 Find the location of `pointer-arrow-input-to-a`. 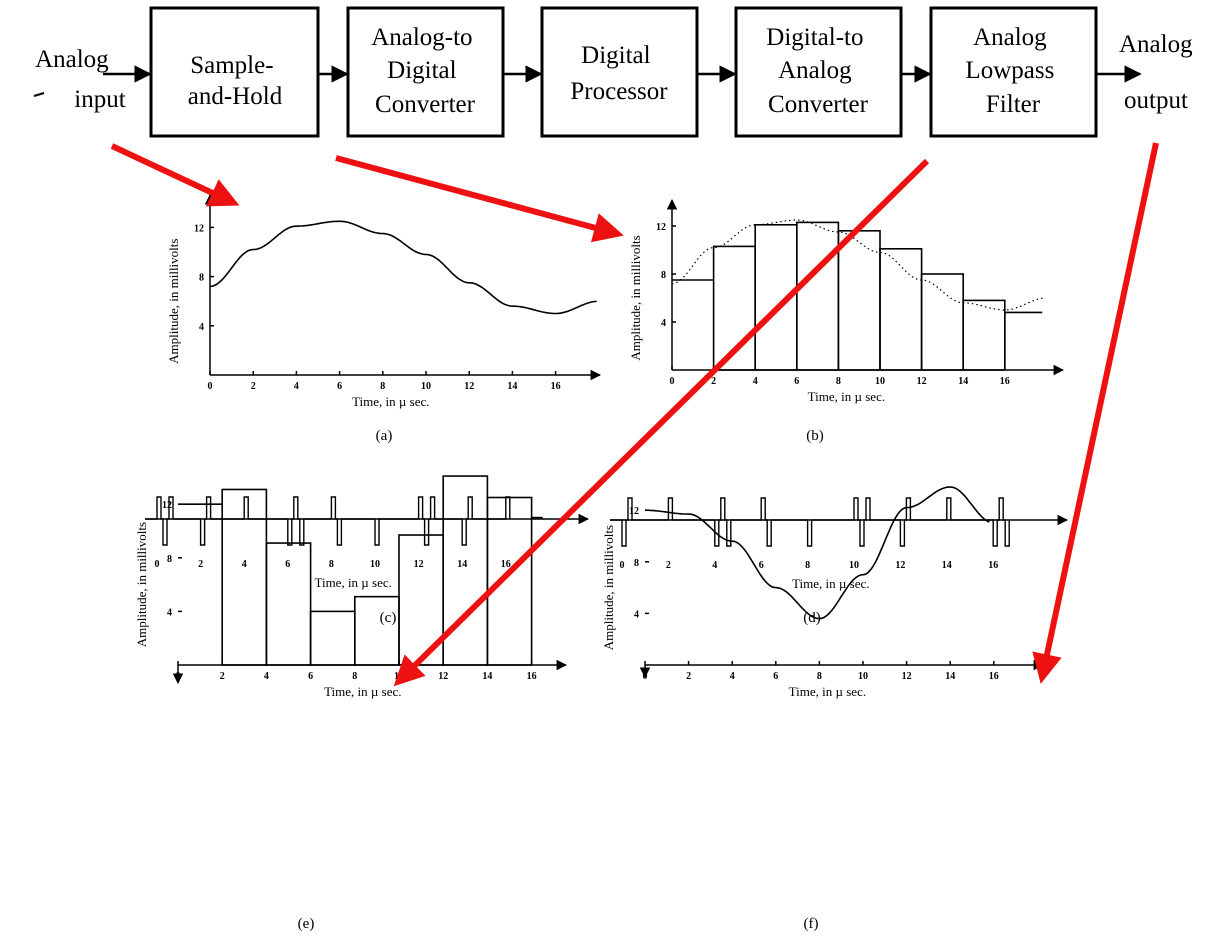

pointer-arrow-input-to-a is located at coordinates (175, 175).